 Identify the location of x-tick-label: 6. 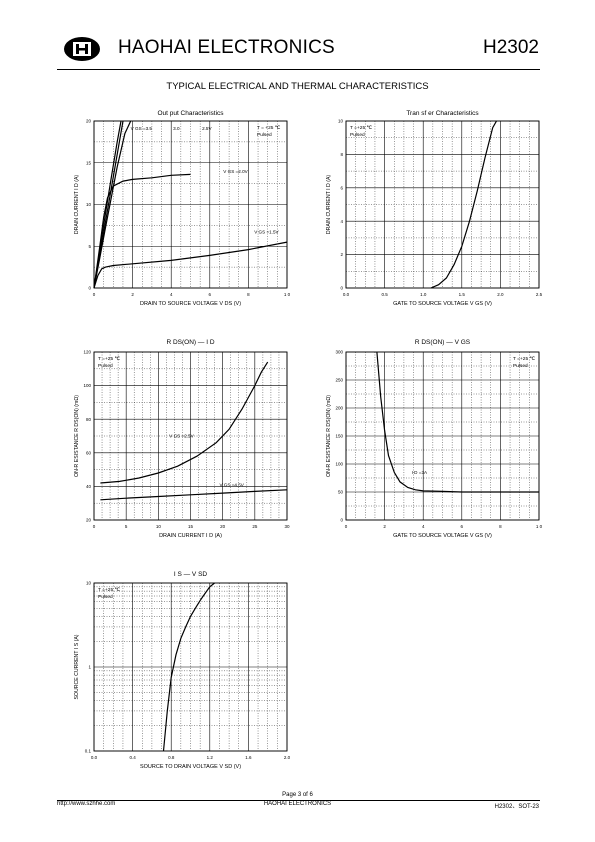
(210, 294).